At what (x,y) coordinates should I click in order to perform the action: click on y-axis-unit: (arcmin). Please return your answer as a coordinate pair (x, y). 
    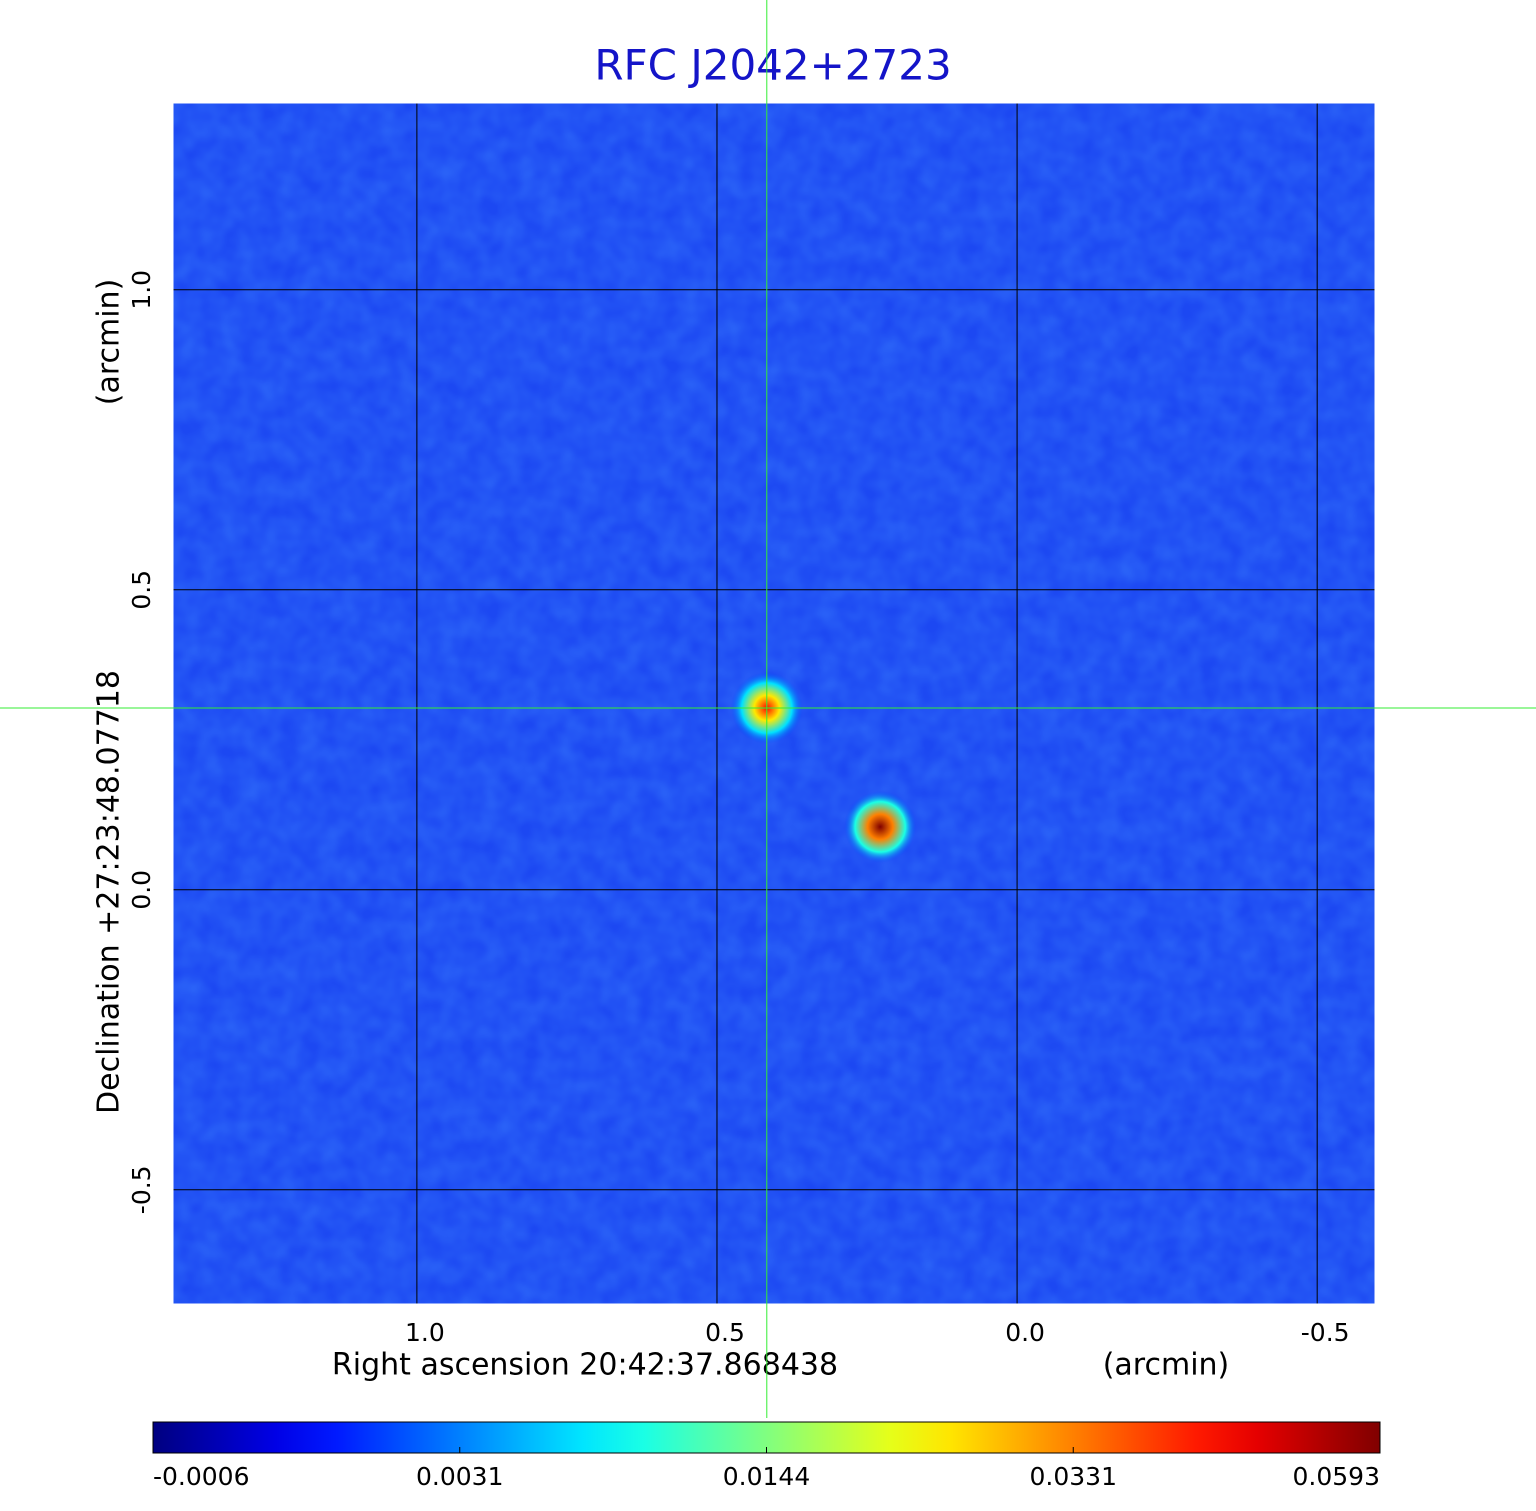
    Looking at the image, I should click on (109, 342).